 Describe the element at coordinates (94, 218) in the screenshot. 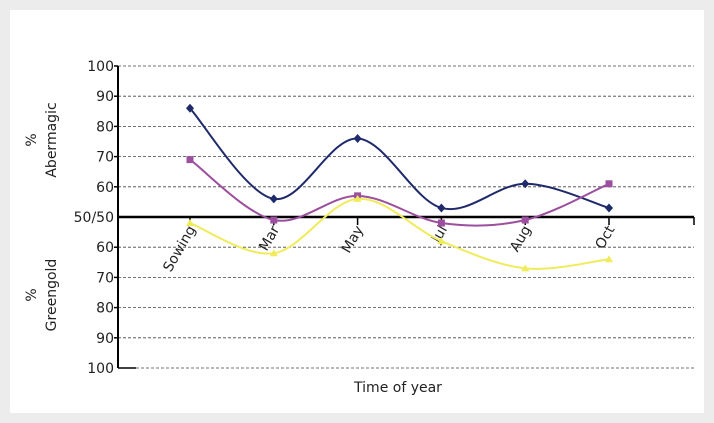

I see `y-tick-label: 50/50` at that location.